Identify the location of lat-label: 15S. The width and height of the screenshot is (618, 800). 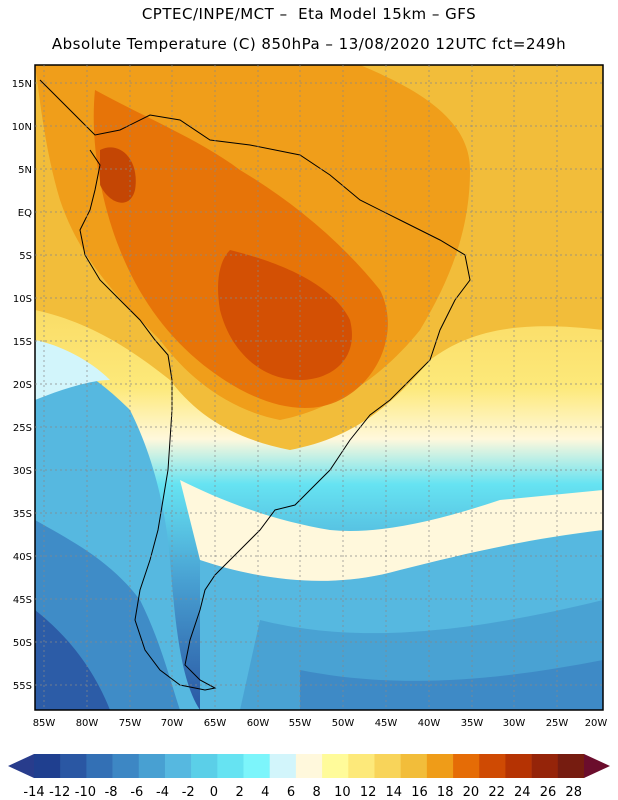
(22, 342).